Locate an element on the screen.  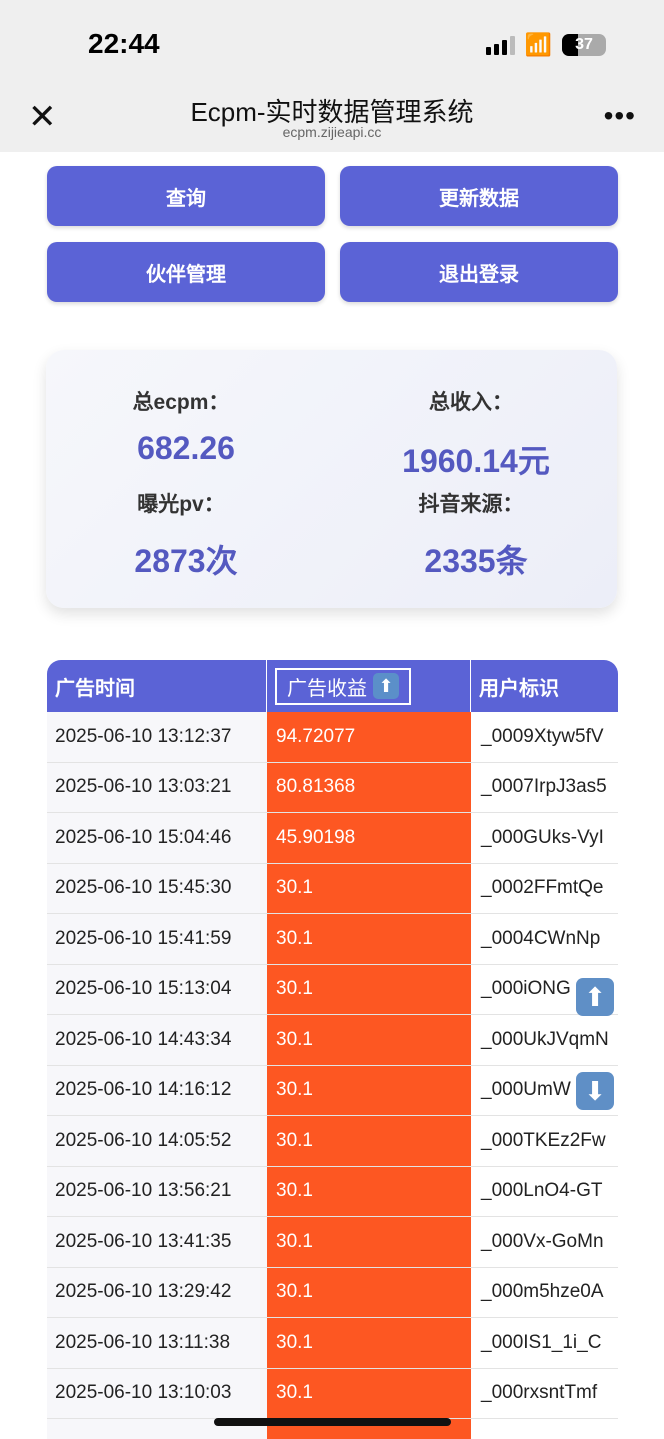
ad-time-cell: 2025-06-10 15:13:04 is located at coordinates (157, 989).